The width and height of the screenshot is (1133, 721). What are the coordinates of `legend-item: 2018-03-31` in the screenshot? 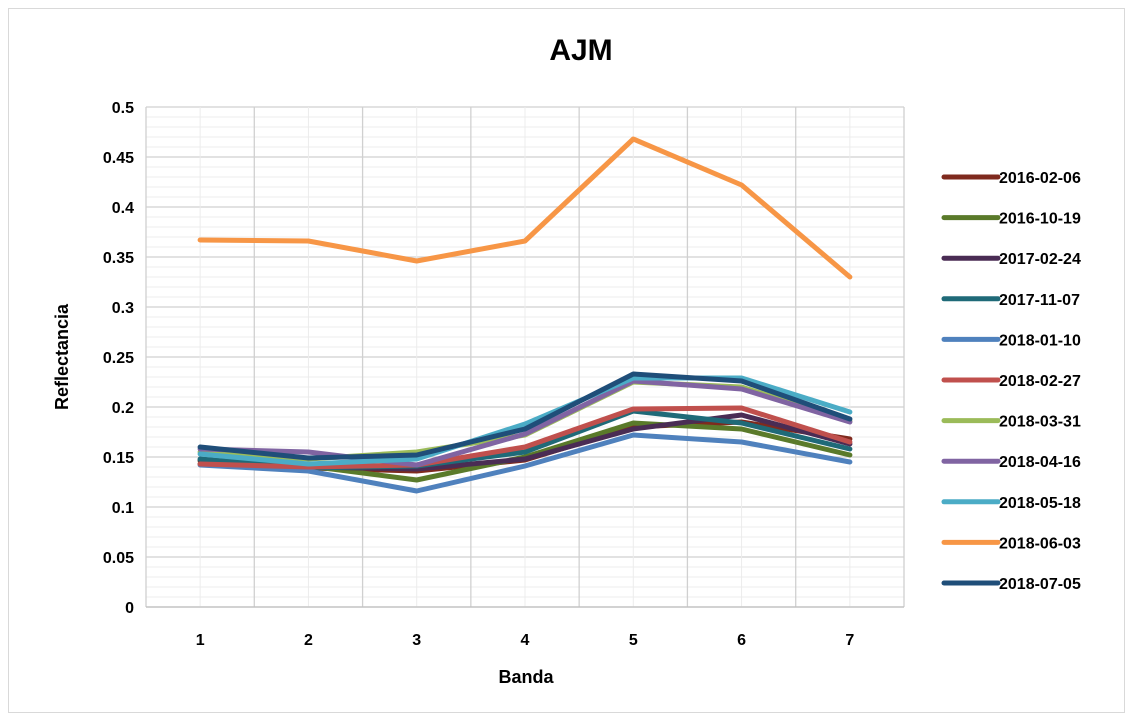 It's located at (1011, 422).